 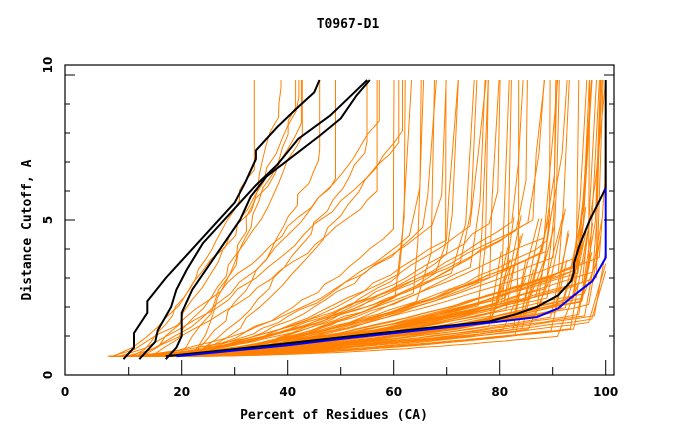 What do you see at coordinates (334, 415) in the screenshot?
I see `x-axis-label: Percent of Residues (CA)` at bounding box center [334, 415].